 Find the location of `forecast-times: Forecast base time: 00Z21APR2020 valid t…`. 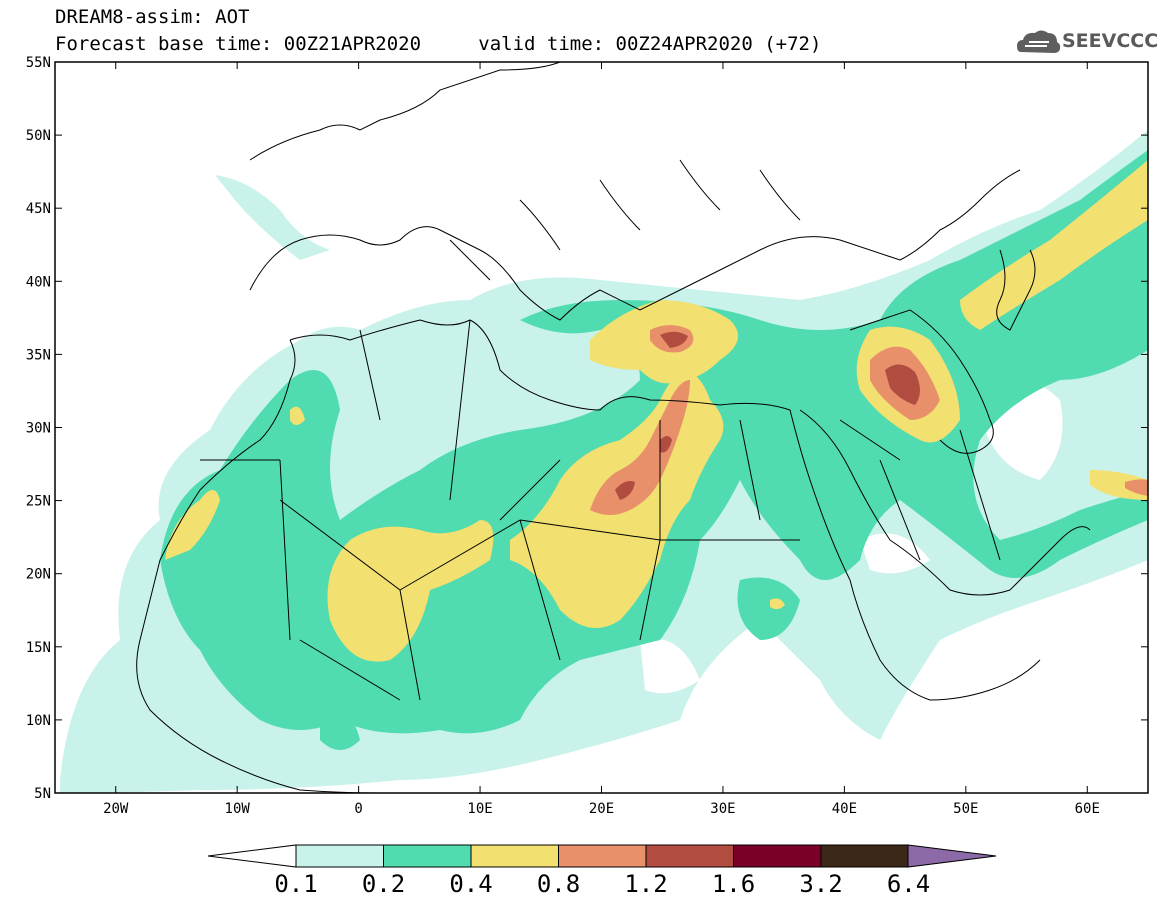

forecast-times: Forecast base time: 00Z21APR2020 valid t… is located at coordinates (438, 44).